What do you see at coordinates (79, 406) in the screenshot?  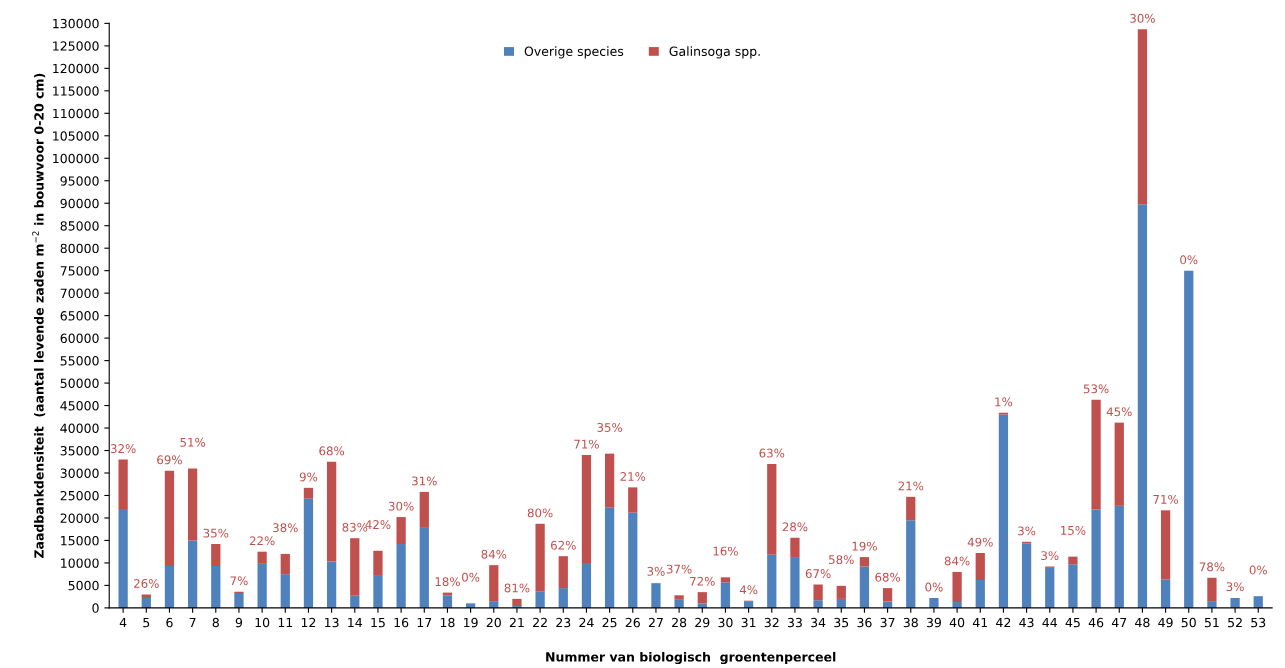 I see `y-tick-label: 45000` at bounding box center [79, 406].